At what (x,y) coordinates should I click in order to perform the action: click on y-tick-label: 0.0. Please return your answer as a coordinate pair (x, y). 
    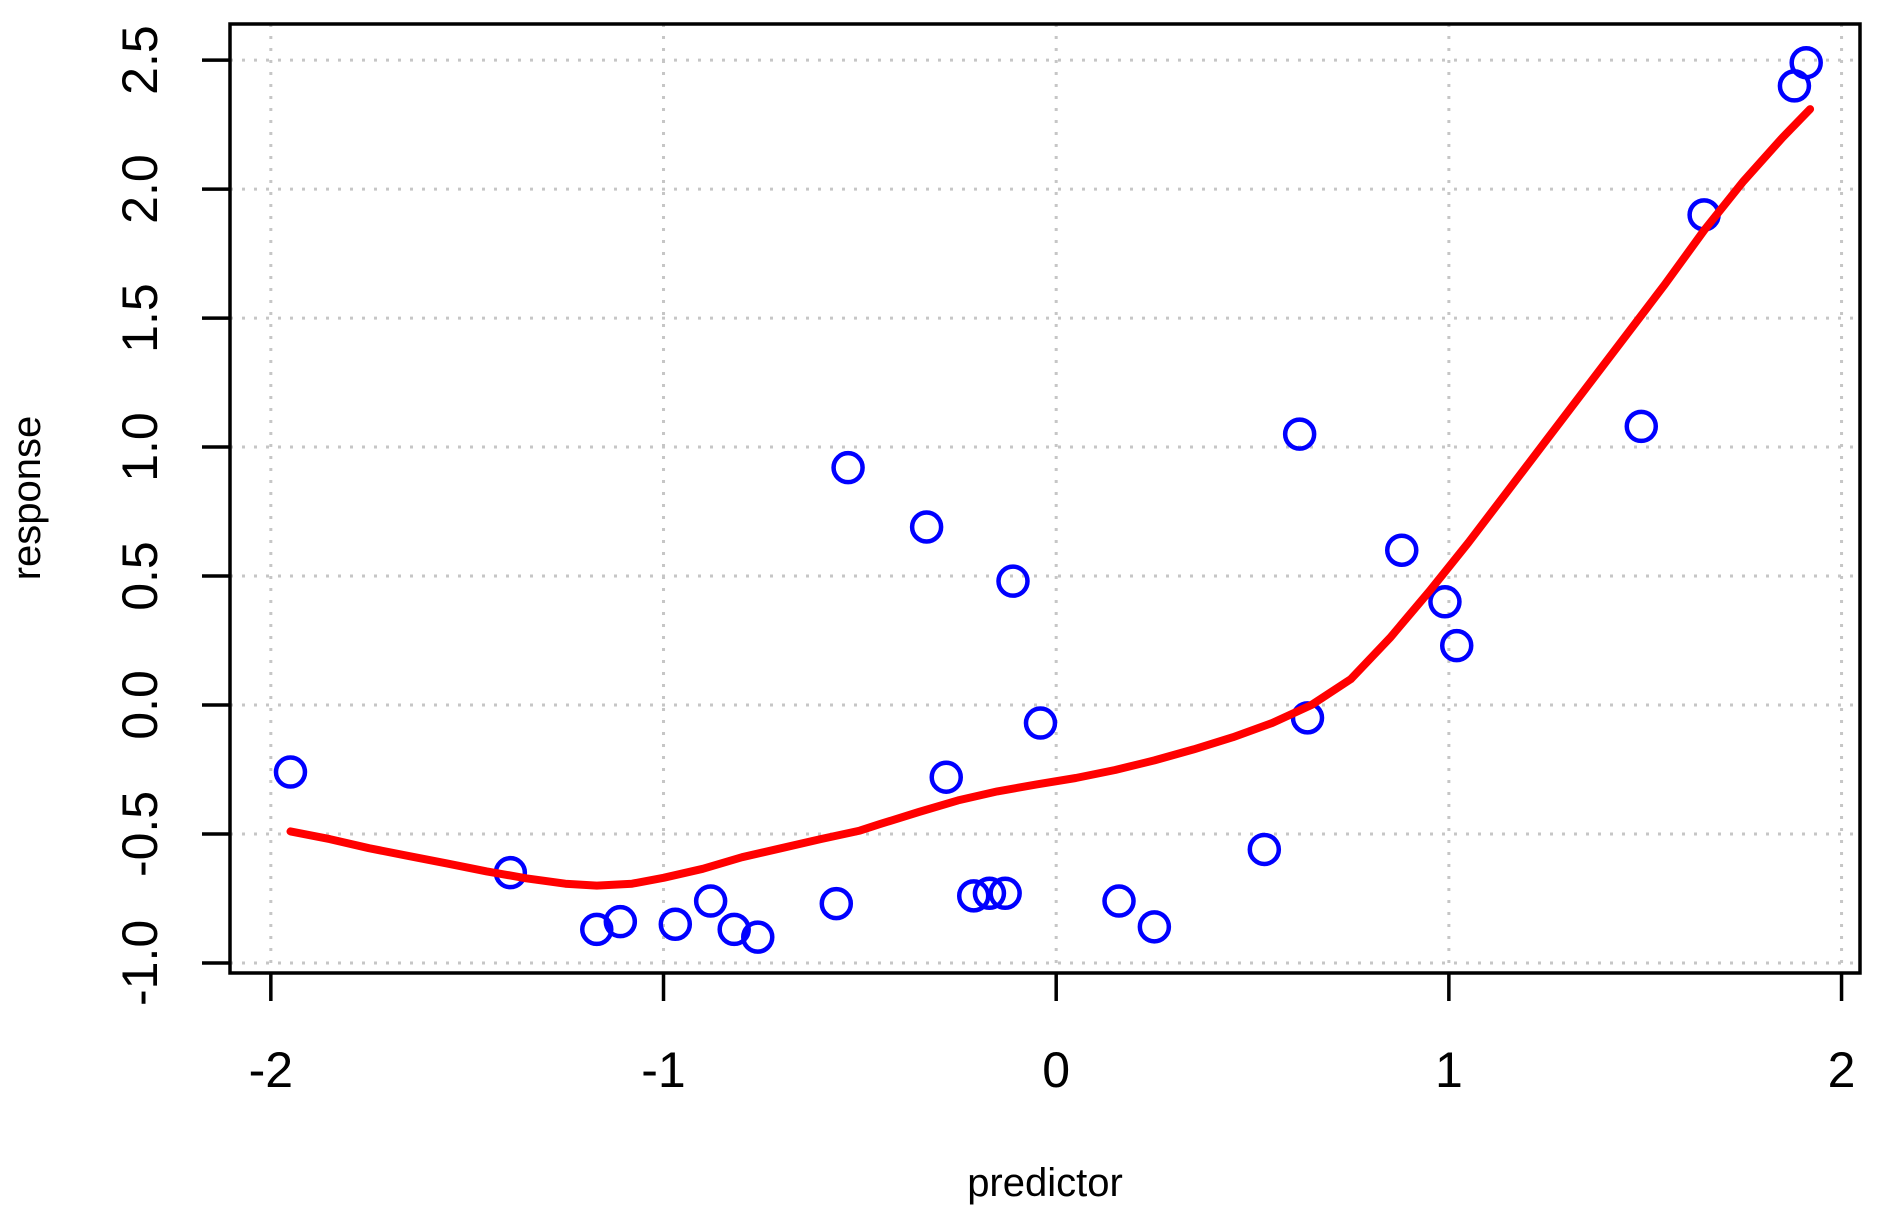
    Looking at the image, I should click on (140, 705).